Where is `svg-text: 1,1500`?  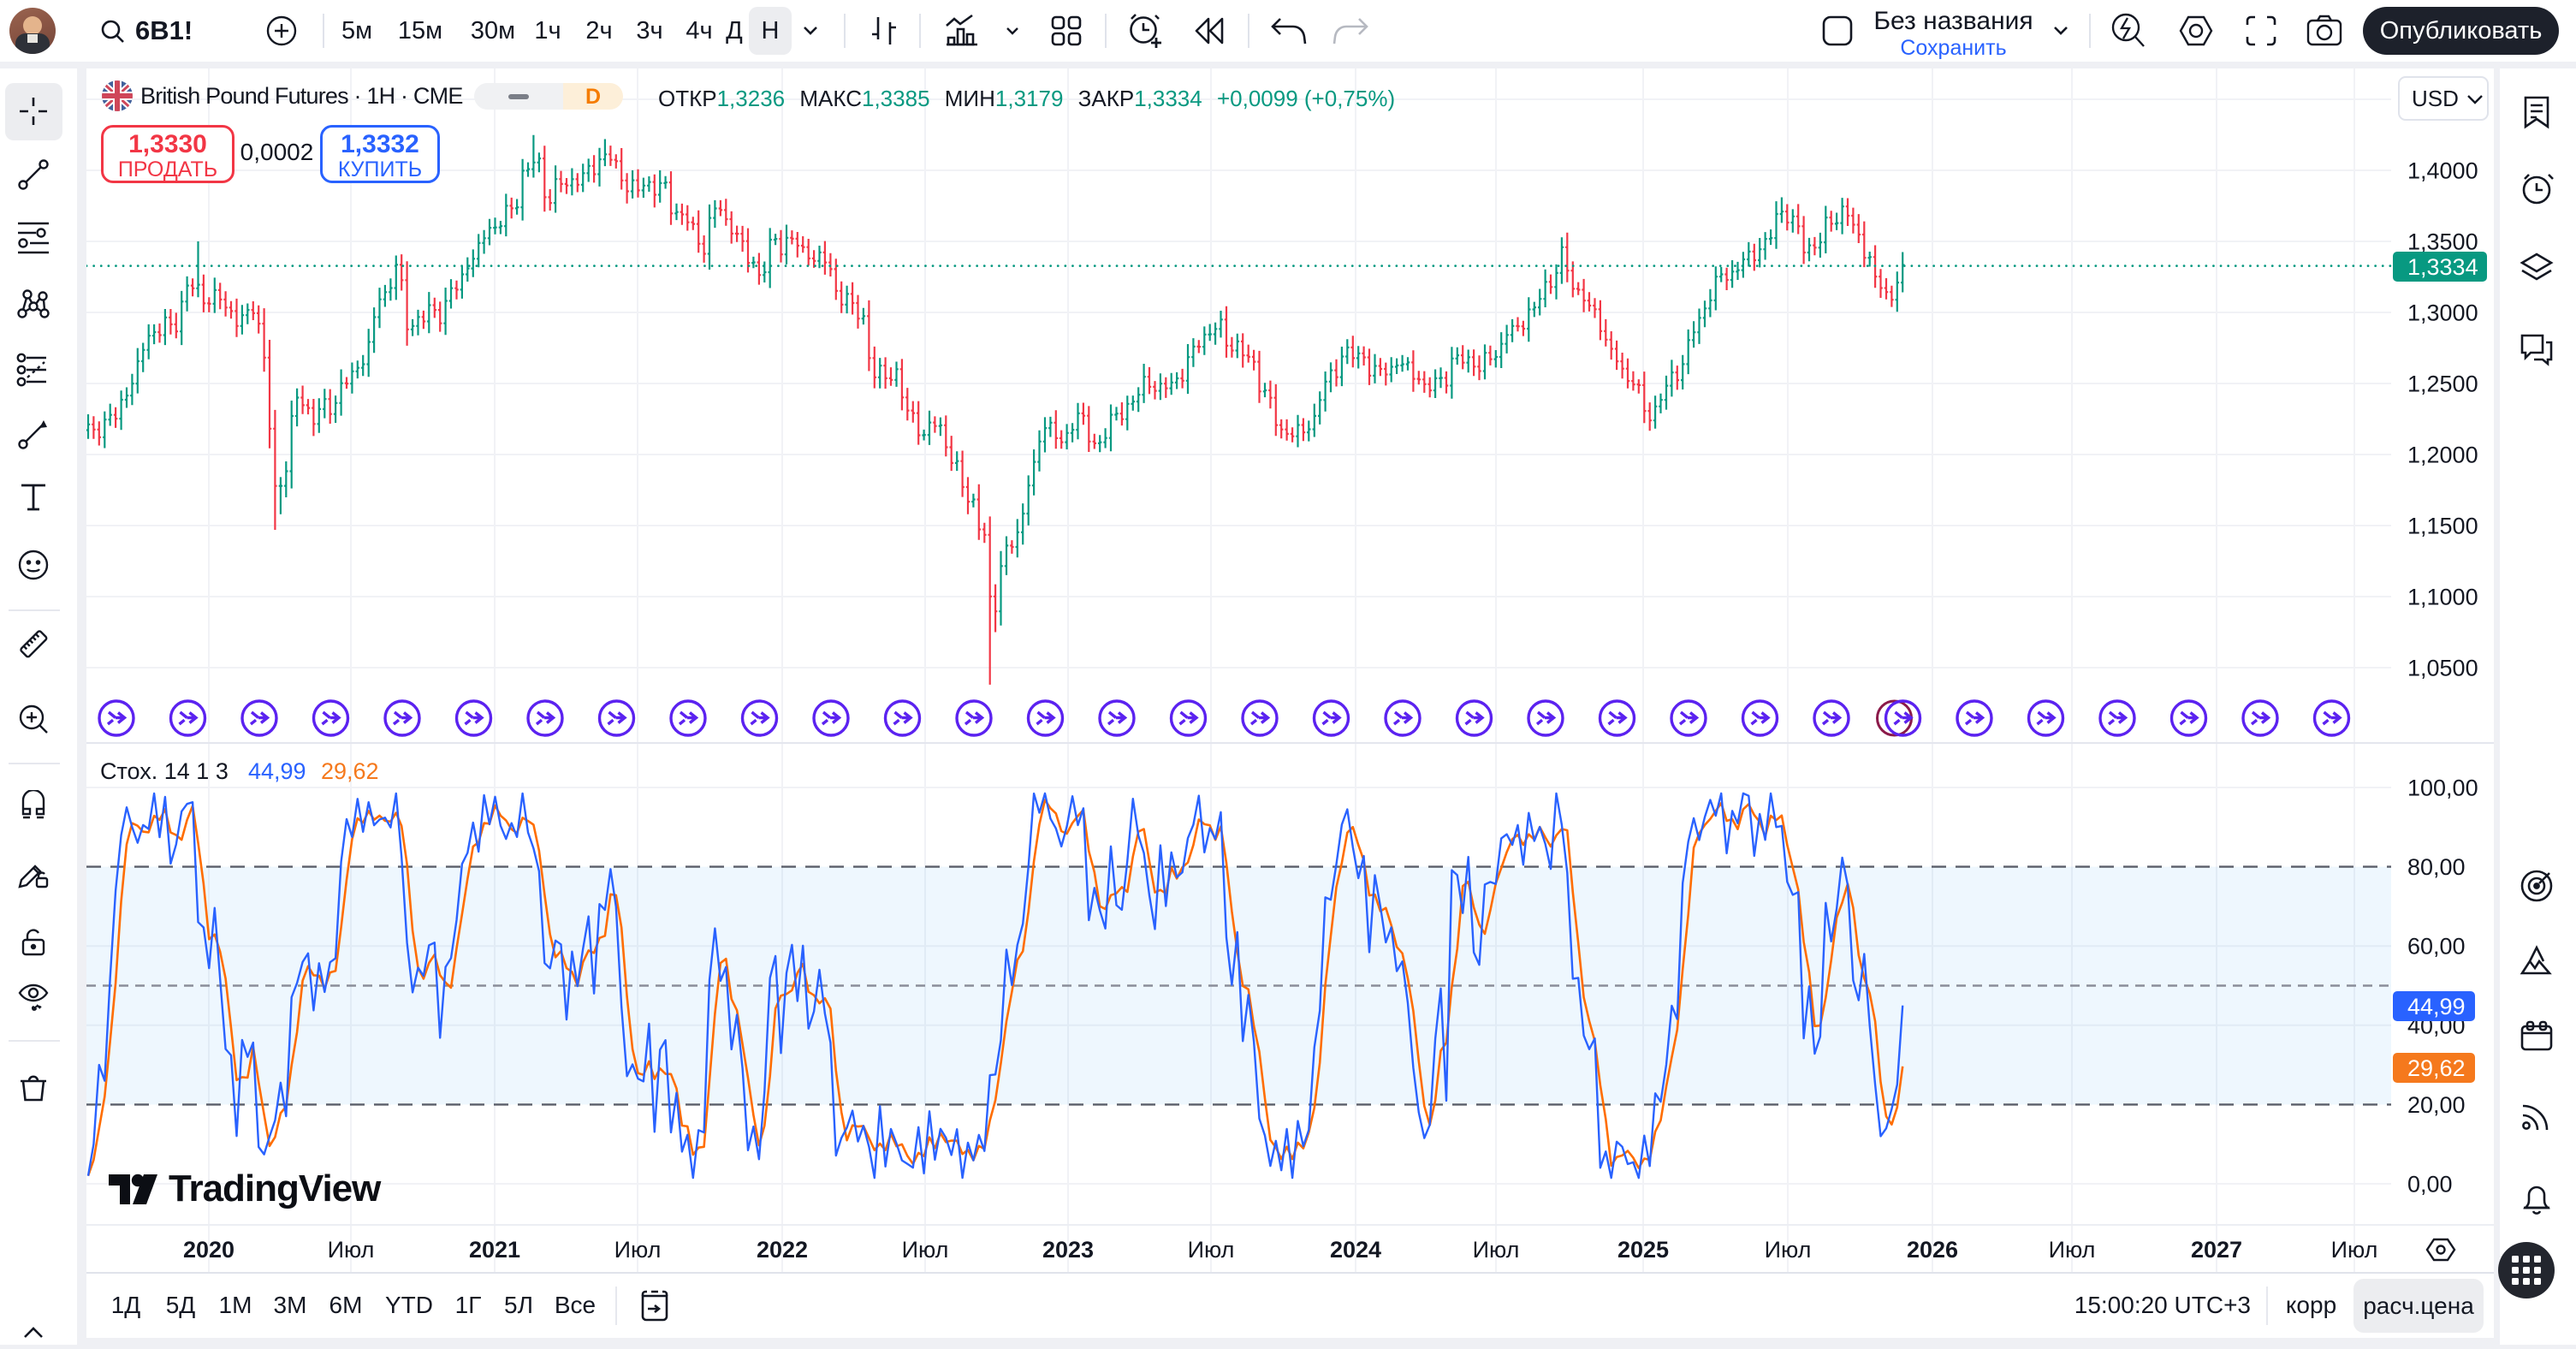
svg-text: 1,1500 is located at coordinates (2442, 526).